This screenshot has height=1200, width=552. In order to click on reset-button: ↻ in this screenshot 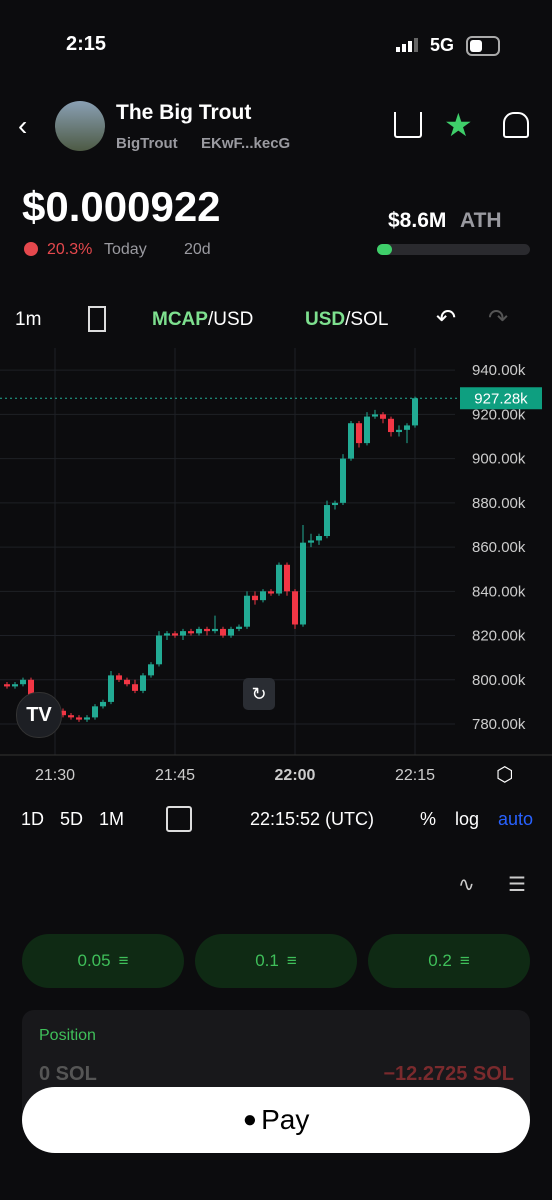, I will do `click(259, 694)`.